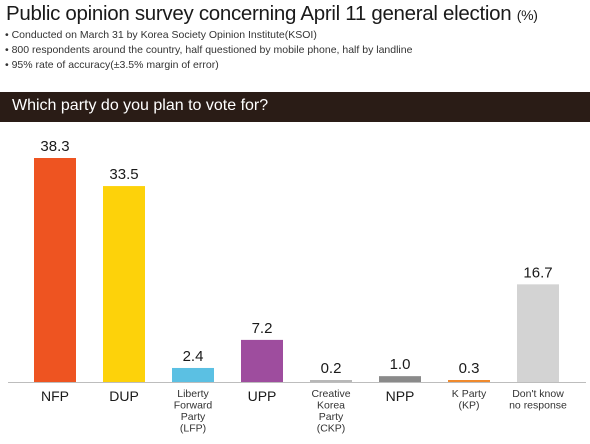 This screenshot has width=590, height=444. I want to click on category-label: DUP, so click(124, 396).